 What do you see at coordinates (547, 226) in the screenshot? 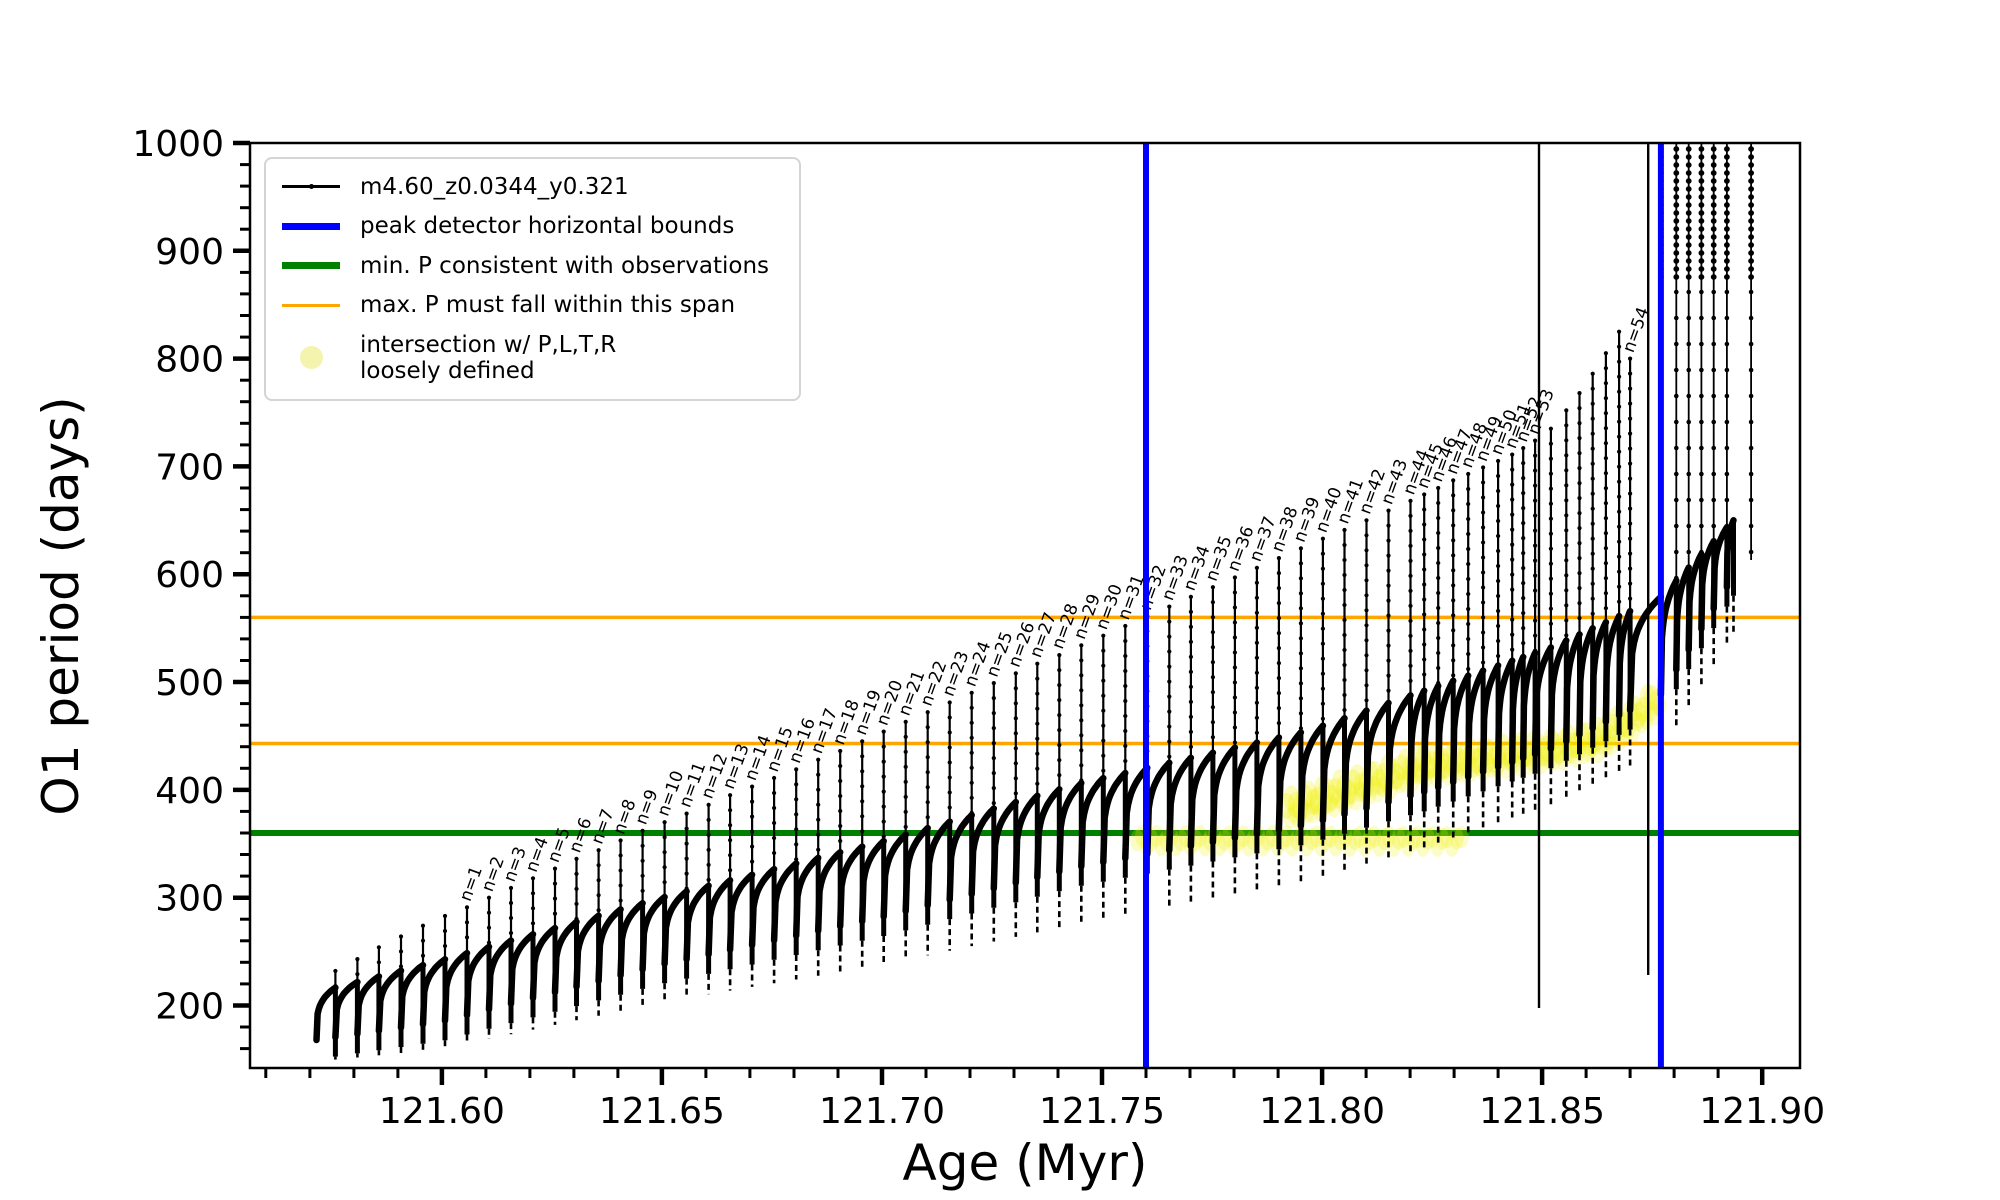
I see `legend-label-peak-bounds: peak detector horizontal bounds` at bounding box center [547, 226].